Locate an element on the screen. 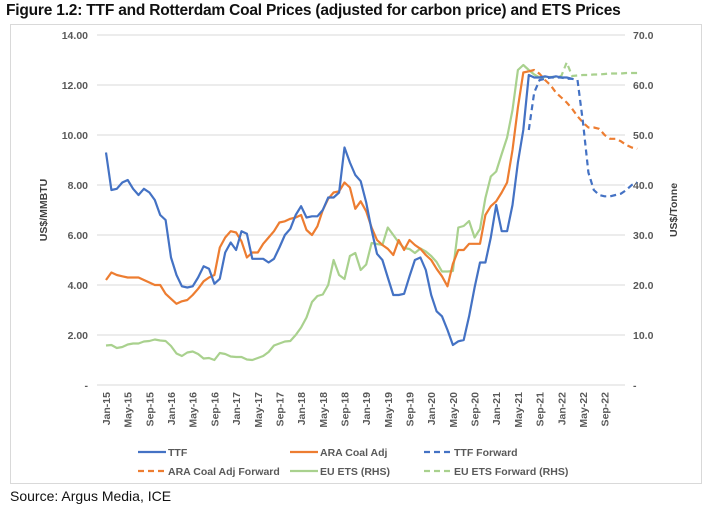 The image size is (707, 510). y-tick-label-right: 50.0 is located at coordinates (643, 136).